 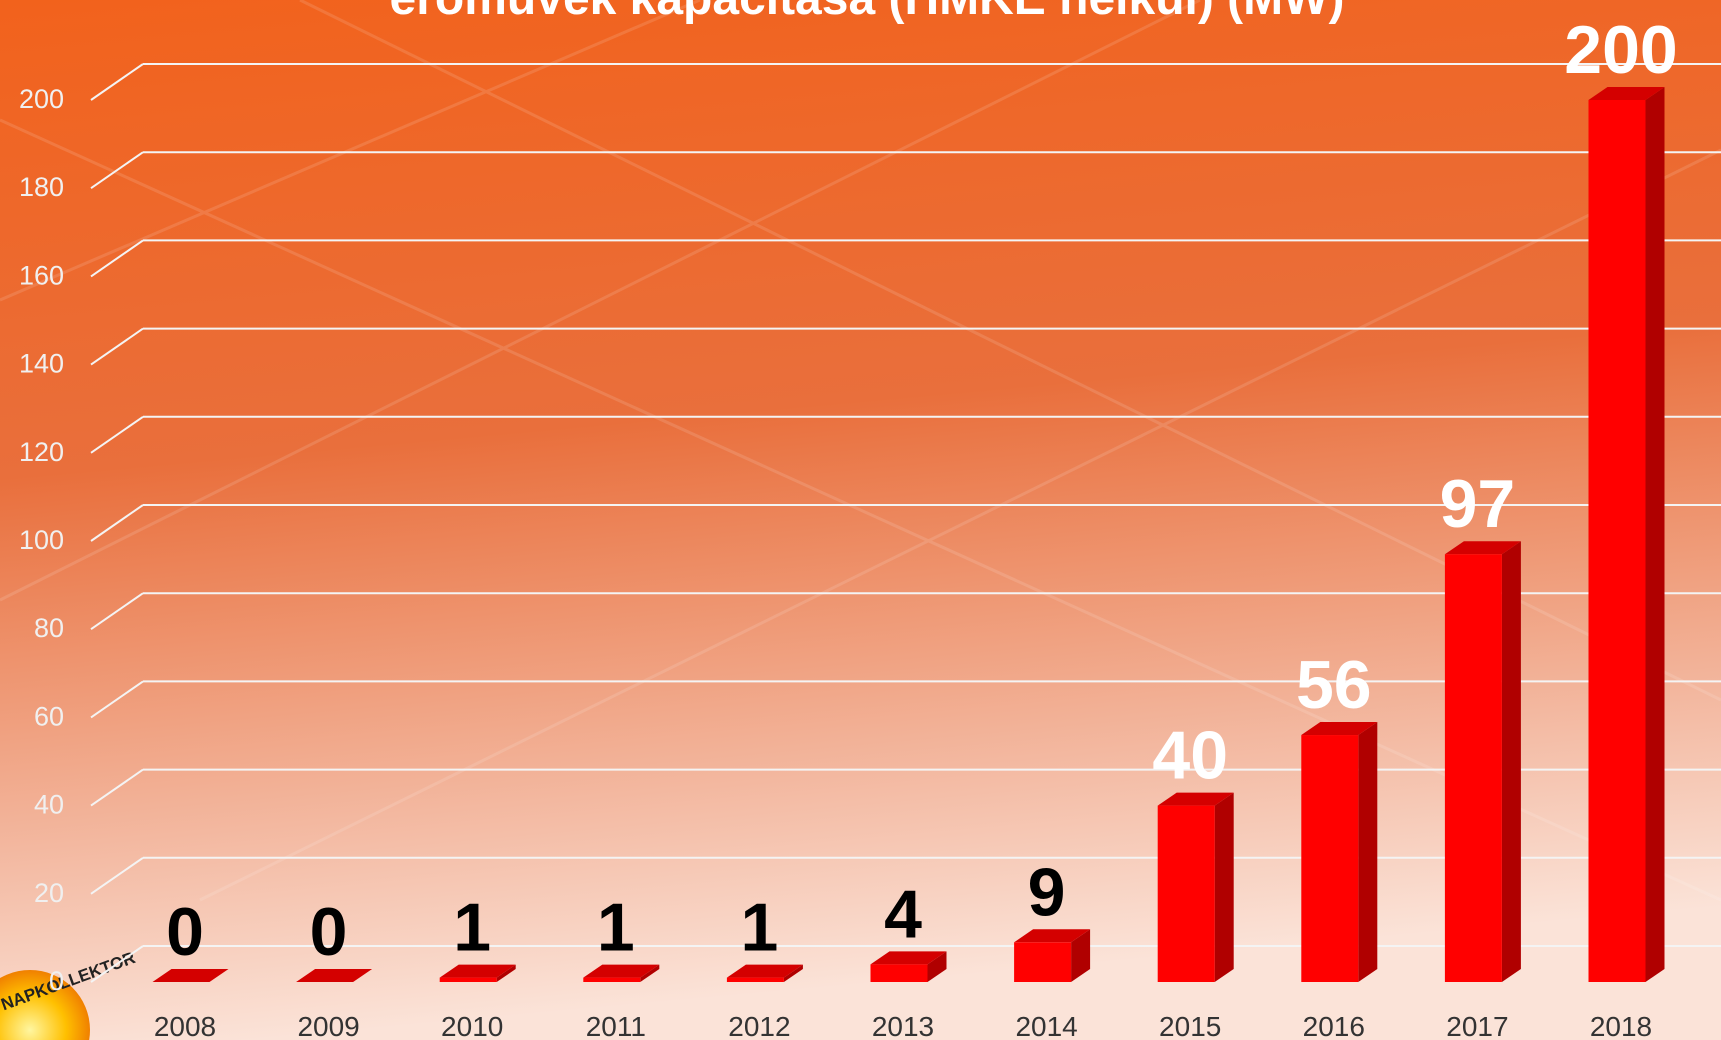 What do you see at coordinates (903, 1025) in the screenshot?
I see `x-tick-label: 2013` at bounding box center [903, 1025].